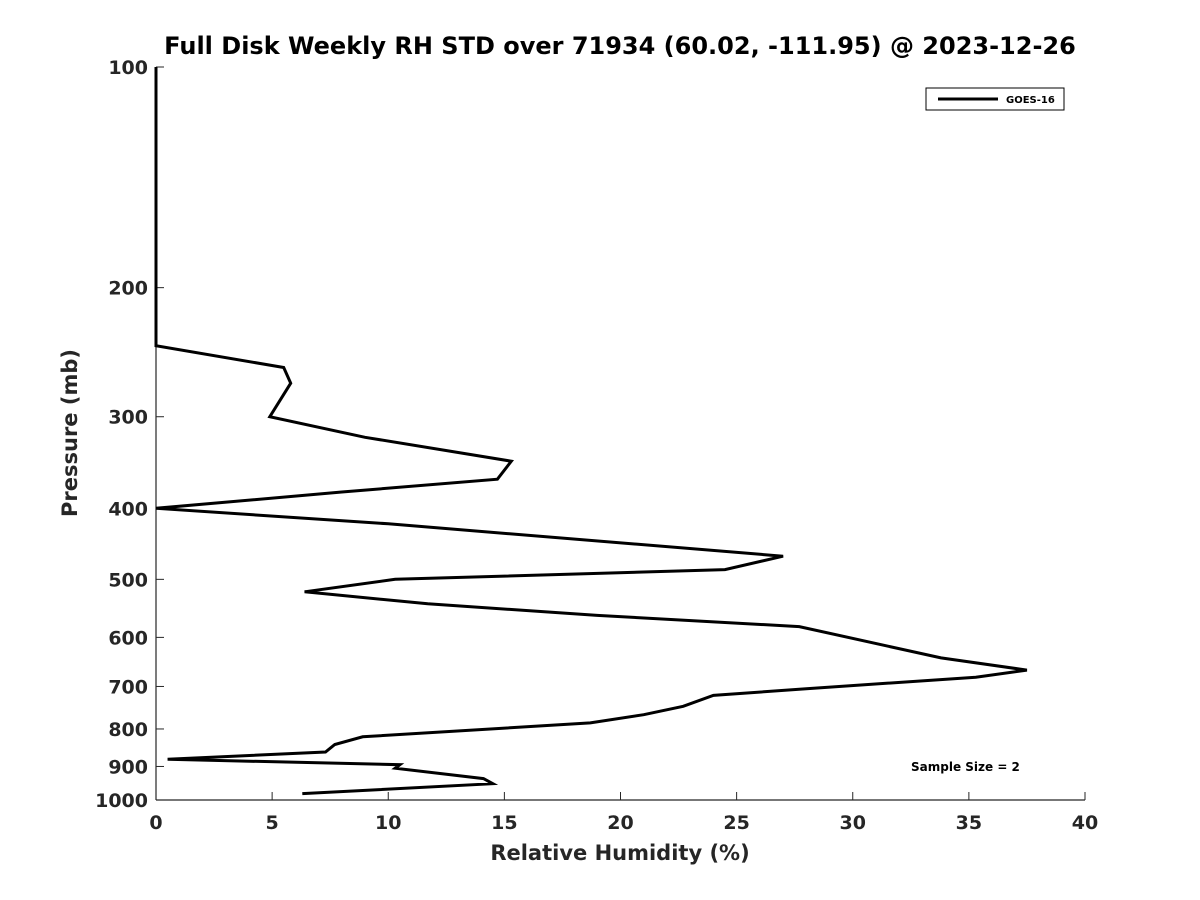  I want to click on y-tick-label: 900, so click(128, 767).